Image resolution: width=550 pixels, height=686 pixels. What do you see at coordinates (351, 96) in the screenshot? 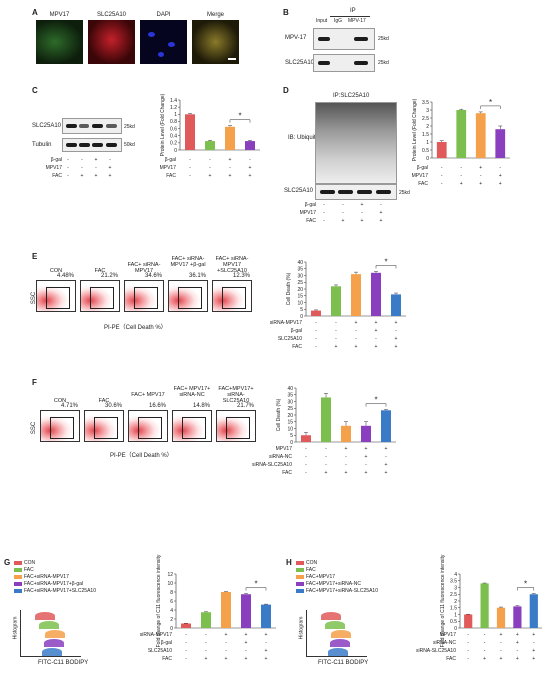
I see `ip-label: IP:SLC25A10` at bounding box center [351, 96].